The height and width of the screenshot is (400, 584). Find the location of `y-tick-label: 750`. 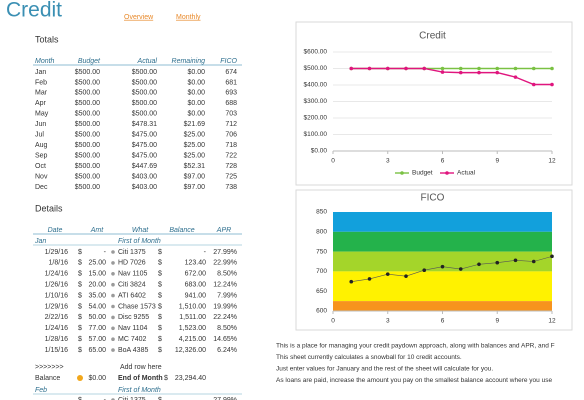

y-tick-label: 750 is located at coordinates (321, 251).